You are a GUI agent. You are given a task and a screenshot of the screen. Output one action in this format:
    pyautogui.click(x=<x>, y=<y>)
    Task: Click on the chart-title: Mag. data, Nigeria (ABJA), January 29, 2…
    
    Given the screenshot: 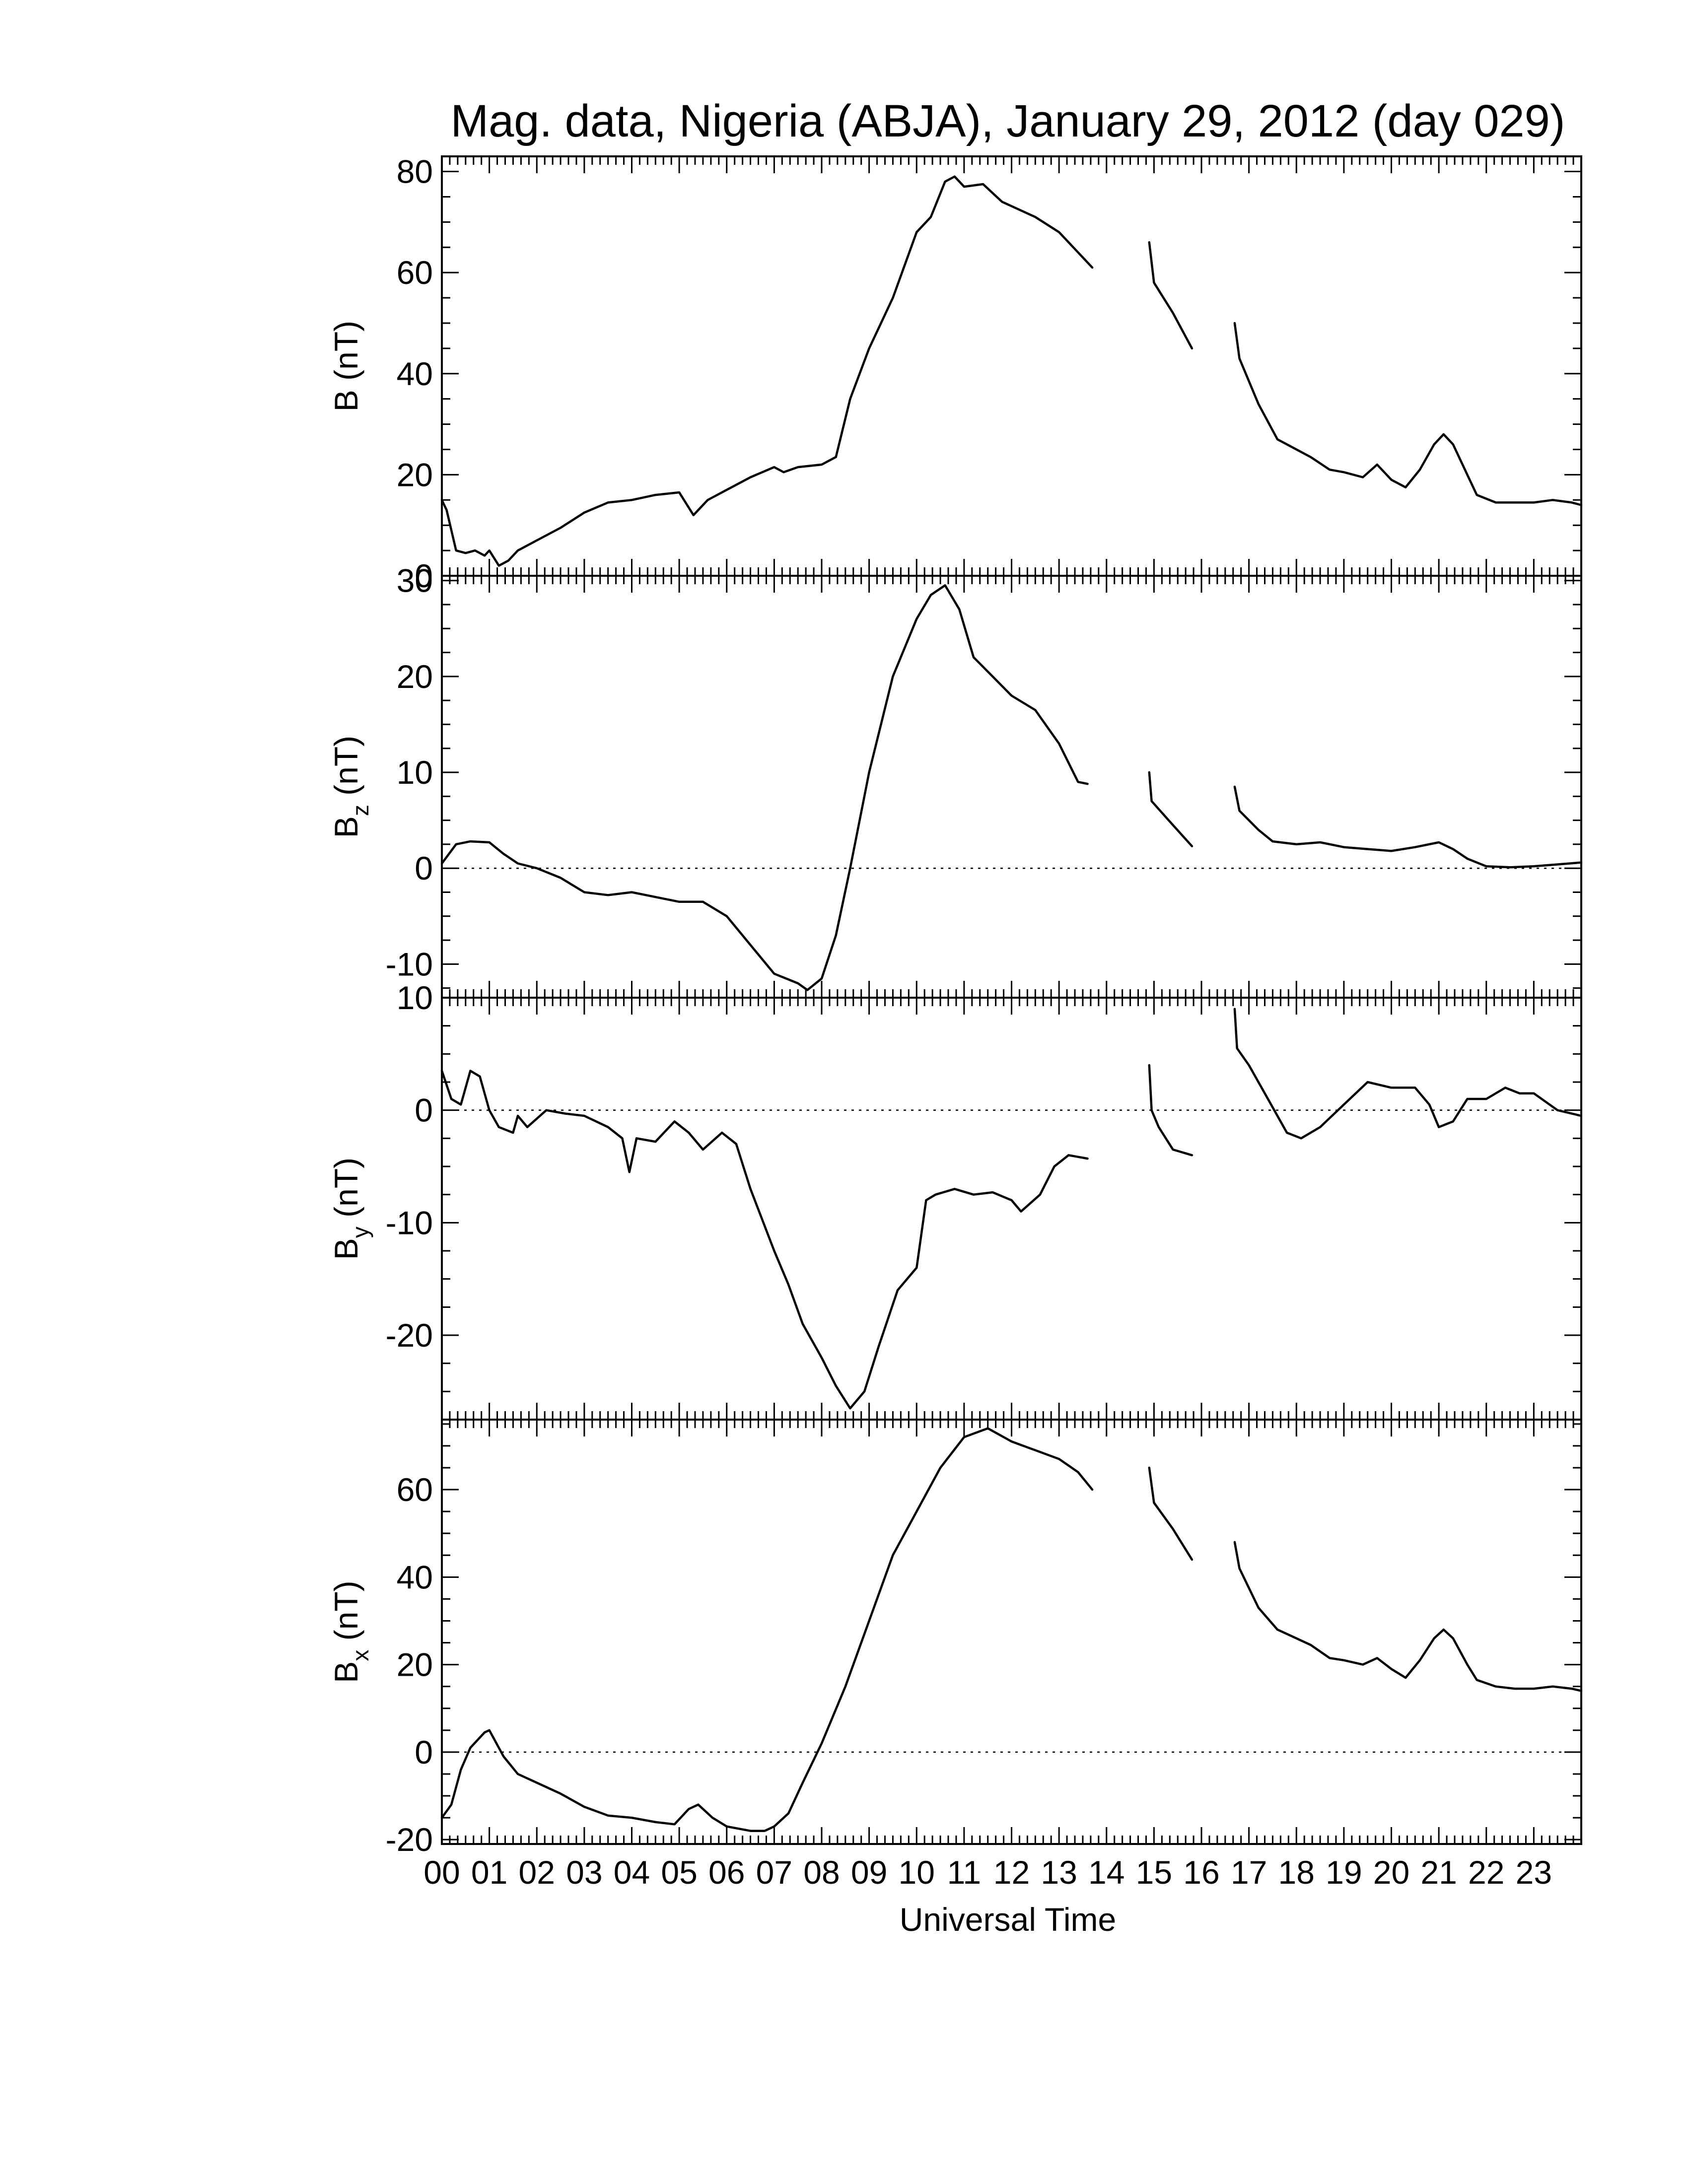 What is the action you would take?
    pyautogui.click(x=1008, y=121)
    